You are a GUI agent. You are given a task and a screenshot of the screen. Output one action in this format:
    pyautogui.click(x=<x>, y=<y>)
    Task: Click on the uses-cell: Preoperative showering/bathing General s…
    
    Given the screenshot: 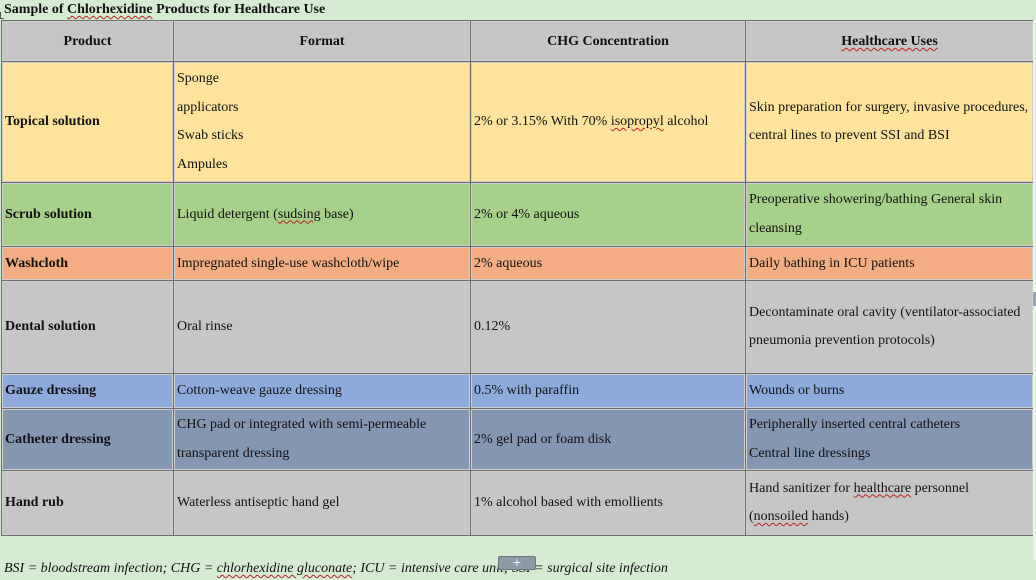 What is the action you would take?
    pyautogui.click(x=889, y=214)
    